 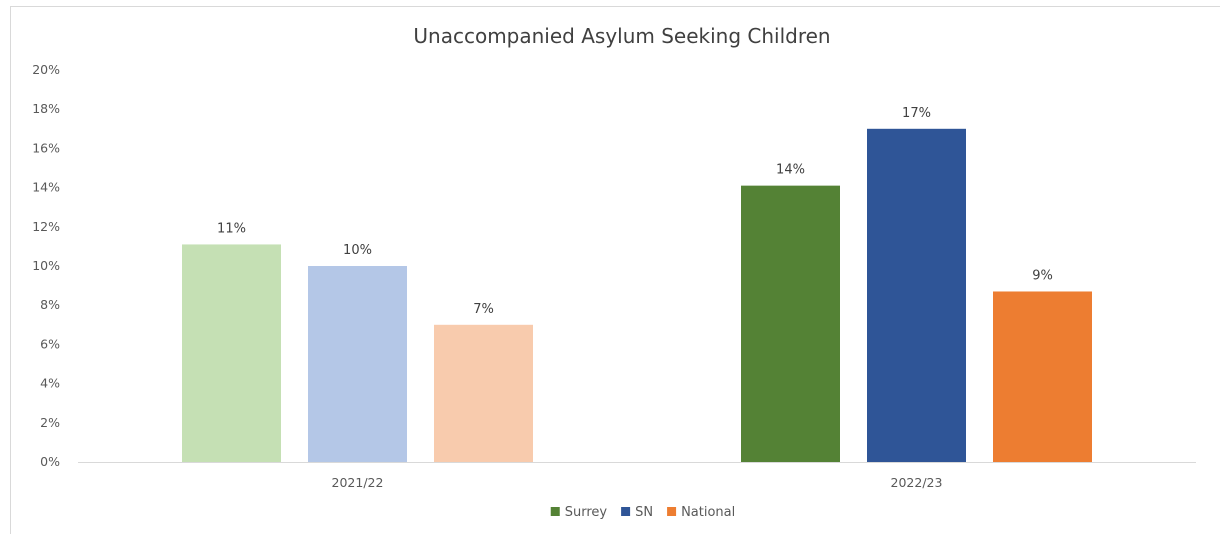 I want to click on x-tick-label: 2022/23, so click(x=917, y=482).